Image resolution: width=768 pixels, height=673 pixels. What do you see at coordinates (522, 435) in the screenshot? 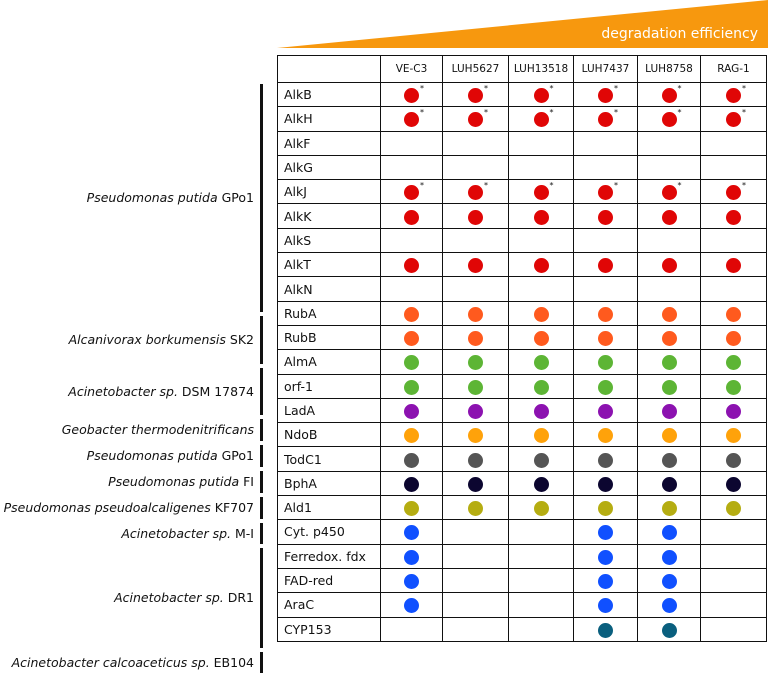
I see `gene-row: NdoB` at bounding box center [522, 435].